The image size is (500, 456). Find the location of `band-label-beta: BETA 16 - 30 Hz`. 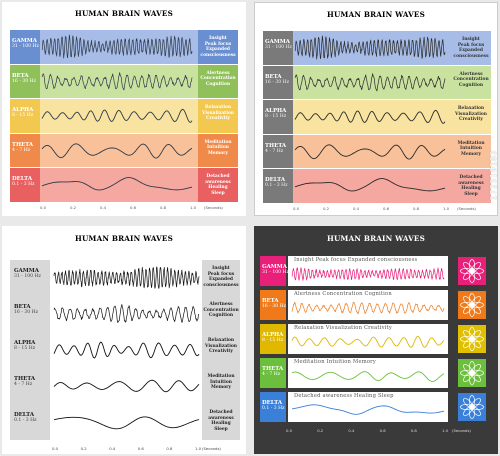

band-label-beta: BETA 16 - 30 Hz is located at coordinates (277, 80).